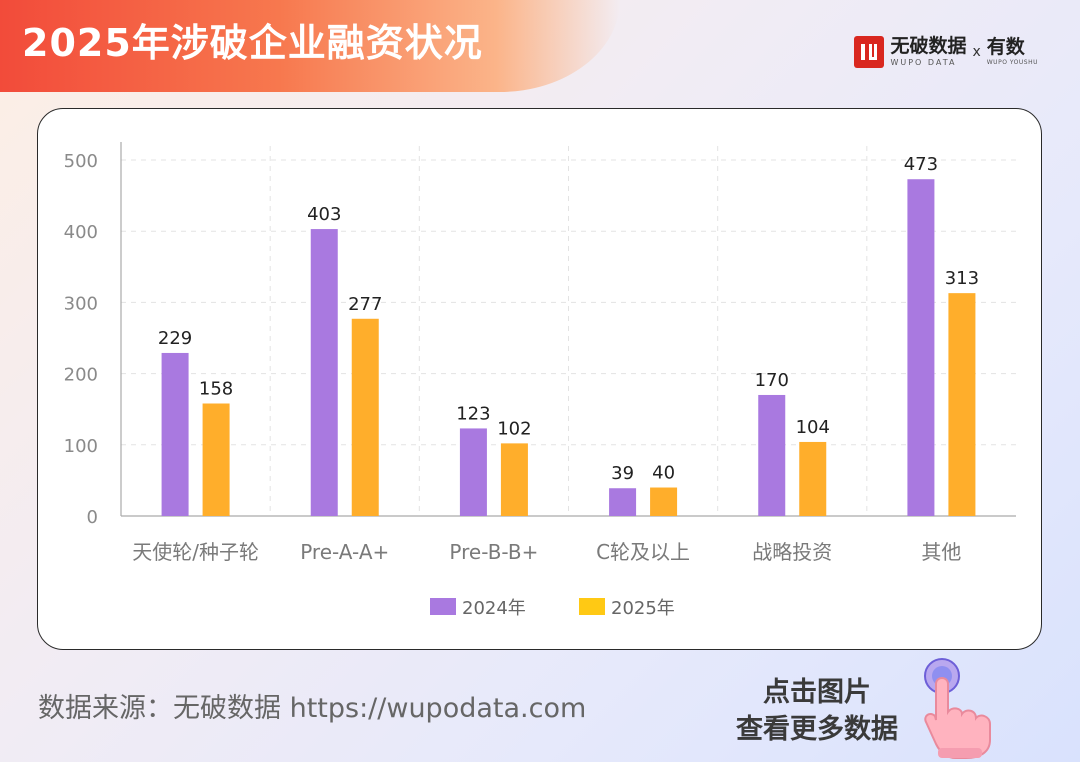  I want to click on view-more-link: 点击图片 查看更多数据, so click(817, 711).